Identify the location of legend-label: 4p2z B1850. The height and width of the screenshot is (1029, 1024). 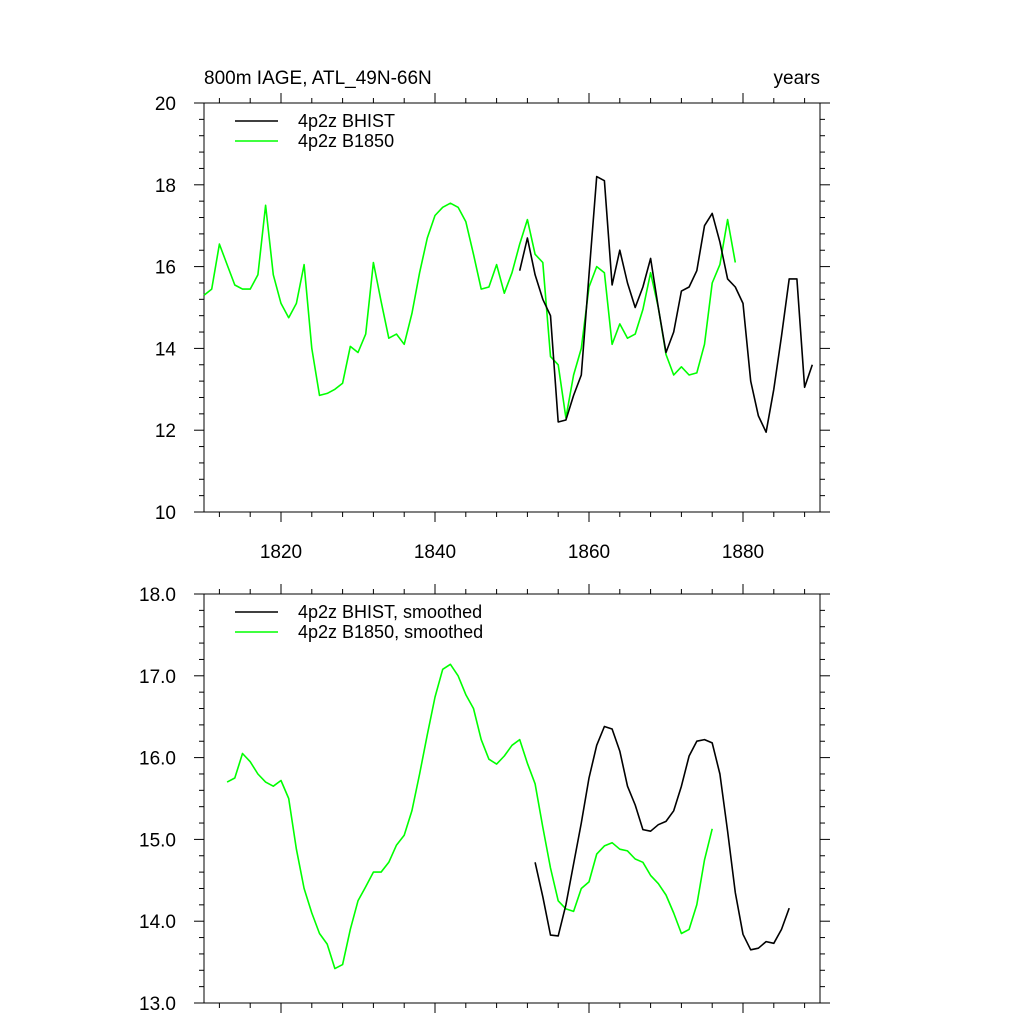
(346, 141).